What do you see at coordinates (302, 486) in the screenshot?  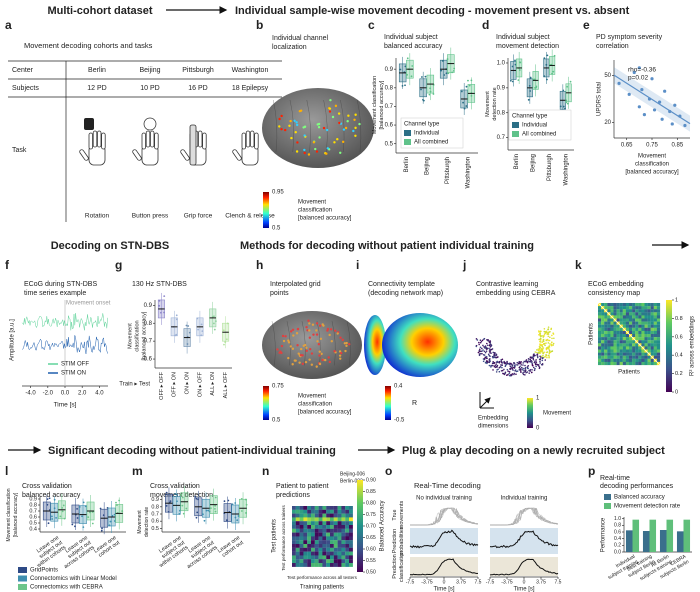 I see `panel-title: Patient to patient` at bounding box center [302, 486].